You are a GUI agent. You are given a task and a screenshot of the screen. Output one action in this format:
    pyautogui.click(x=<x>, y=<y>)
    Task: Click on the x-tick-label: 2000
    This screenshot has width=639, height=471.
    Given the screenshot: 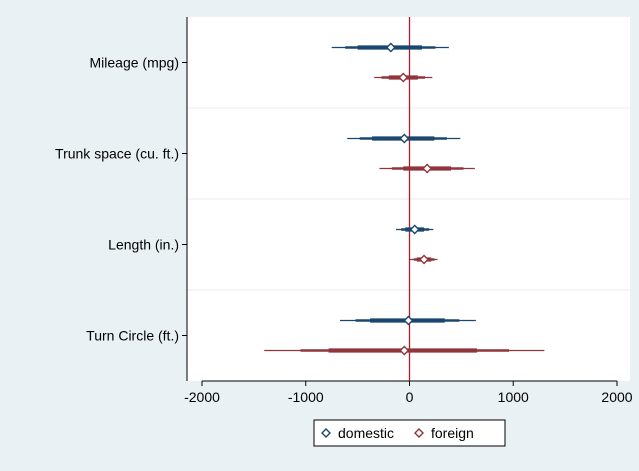 What is the action you would take?
    pyautogui.click(x=616, y=397)
    